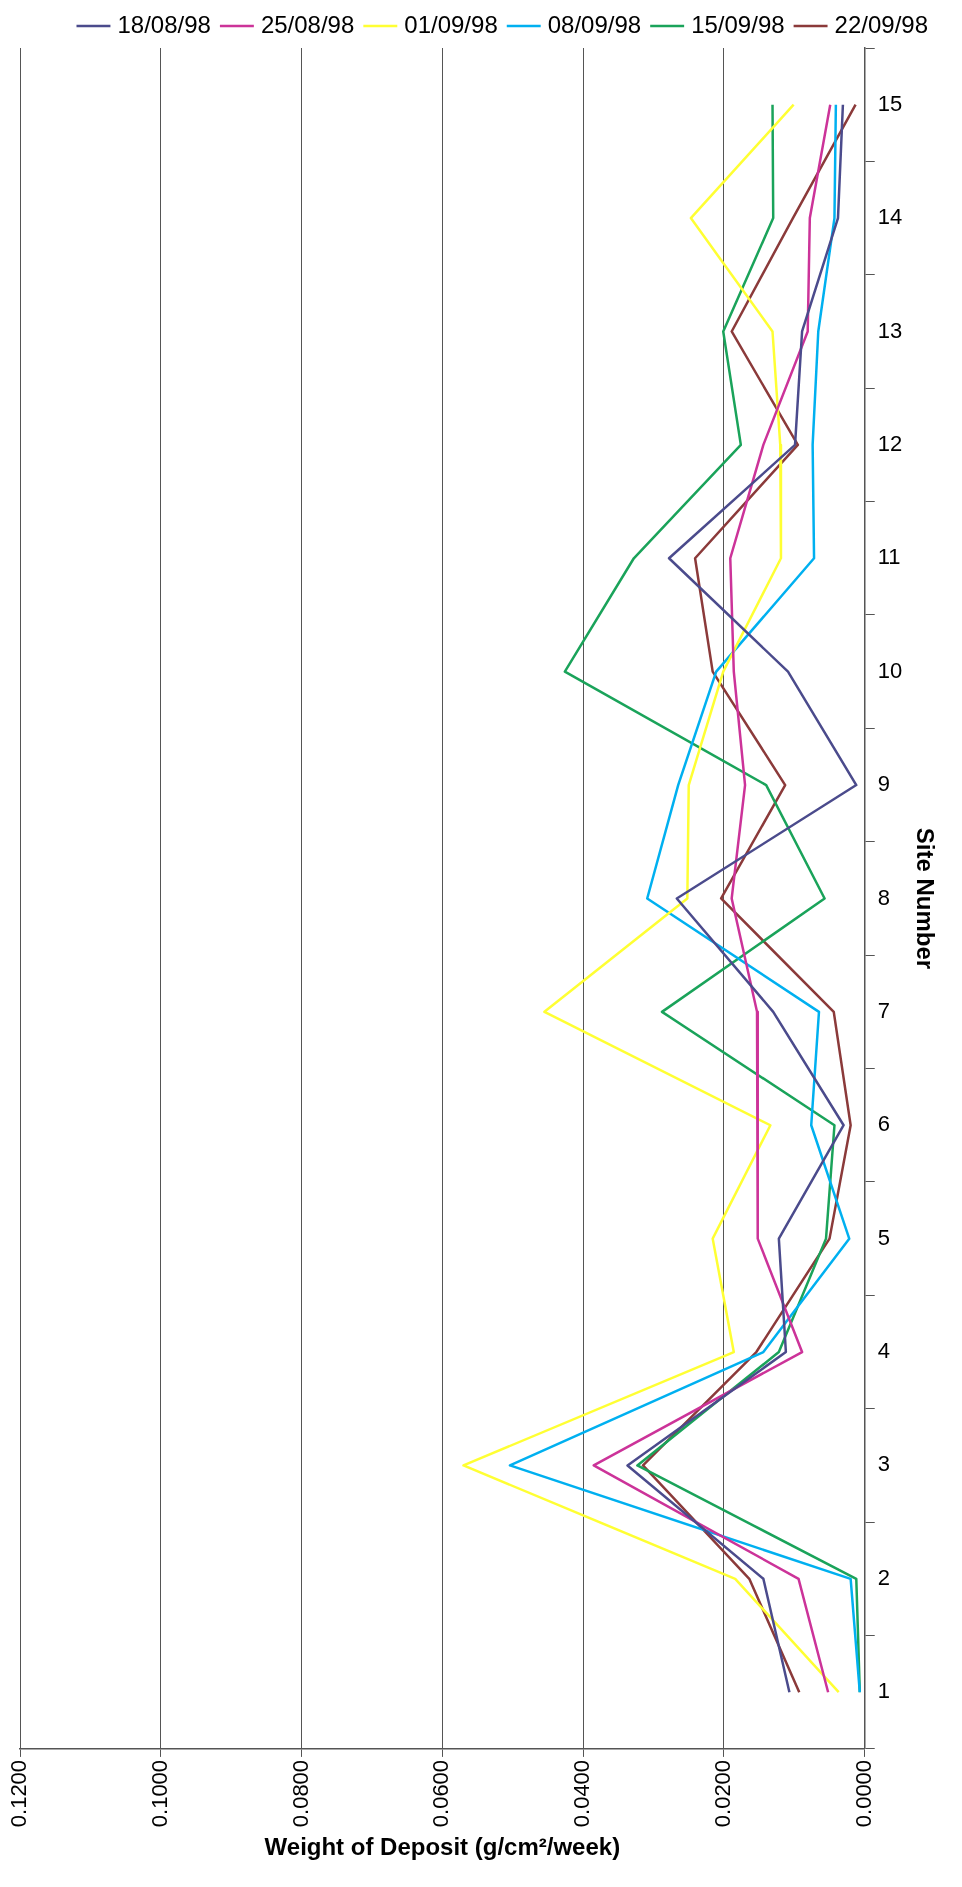 The height and width of the screenshot is (1887, 962). Describe the element at coordinates (883, 1124) in the screenshot. I see `y-tick-label: 6` at that location.